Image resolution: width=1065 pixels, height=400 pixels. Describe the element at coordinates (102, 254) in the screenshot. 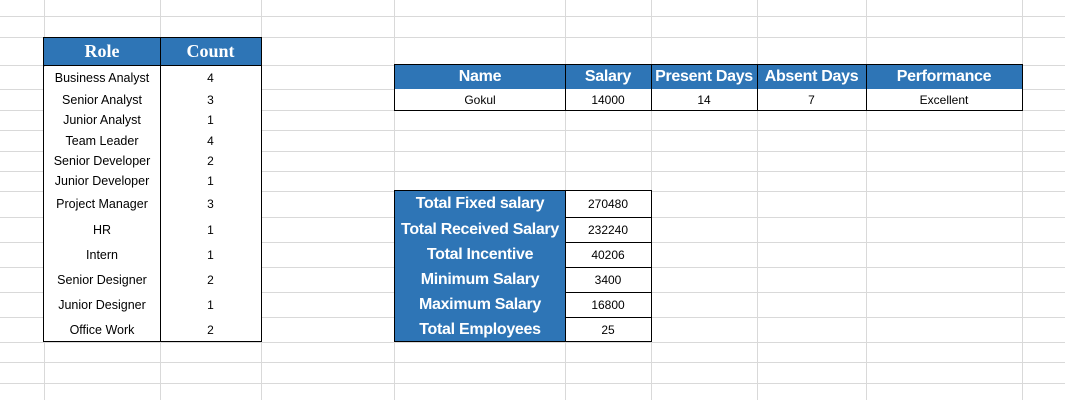

I see `role-cell: Intern` at that location.